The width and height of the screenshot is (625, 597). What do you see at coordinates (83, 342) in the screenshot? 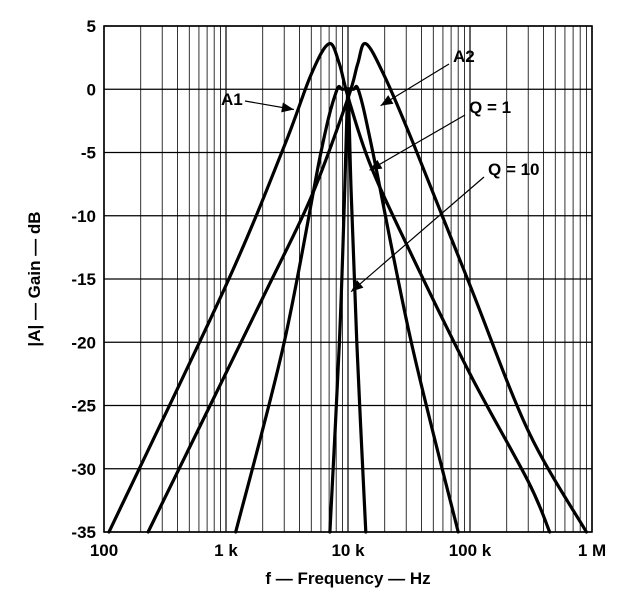
I see `y-tick-label: -20` at bounding box center [83, 342].